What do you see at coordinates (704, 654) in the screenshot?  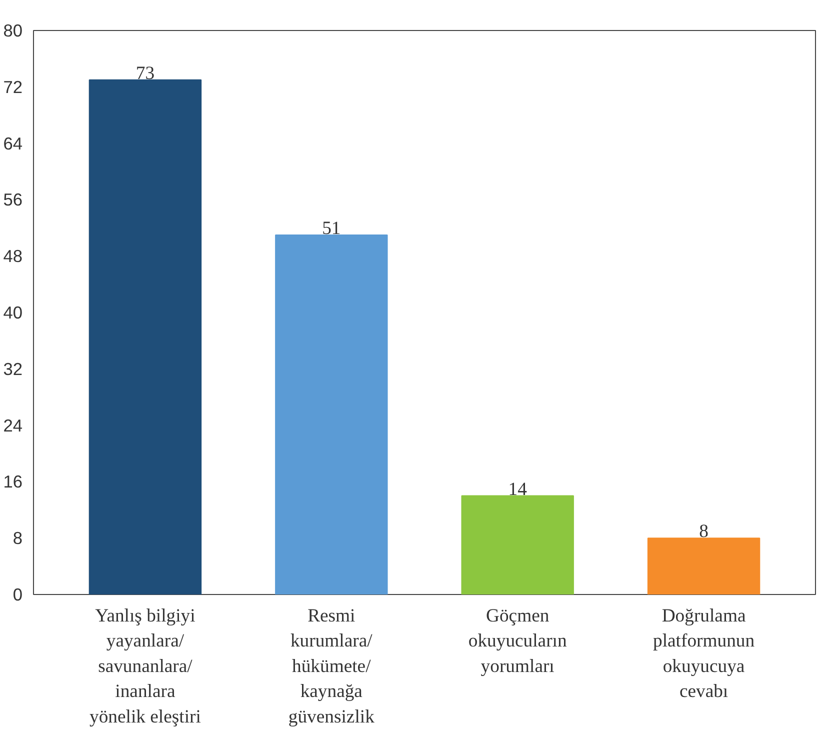 I see `x-tick-label: Doğrulama platformunun okuyucuya cevabı` at bounding box center [704, 654].